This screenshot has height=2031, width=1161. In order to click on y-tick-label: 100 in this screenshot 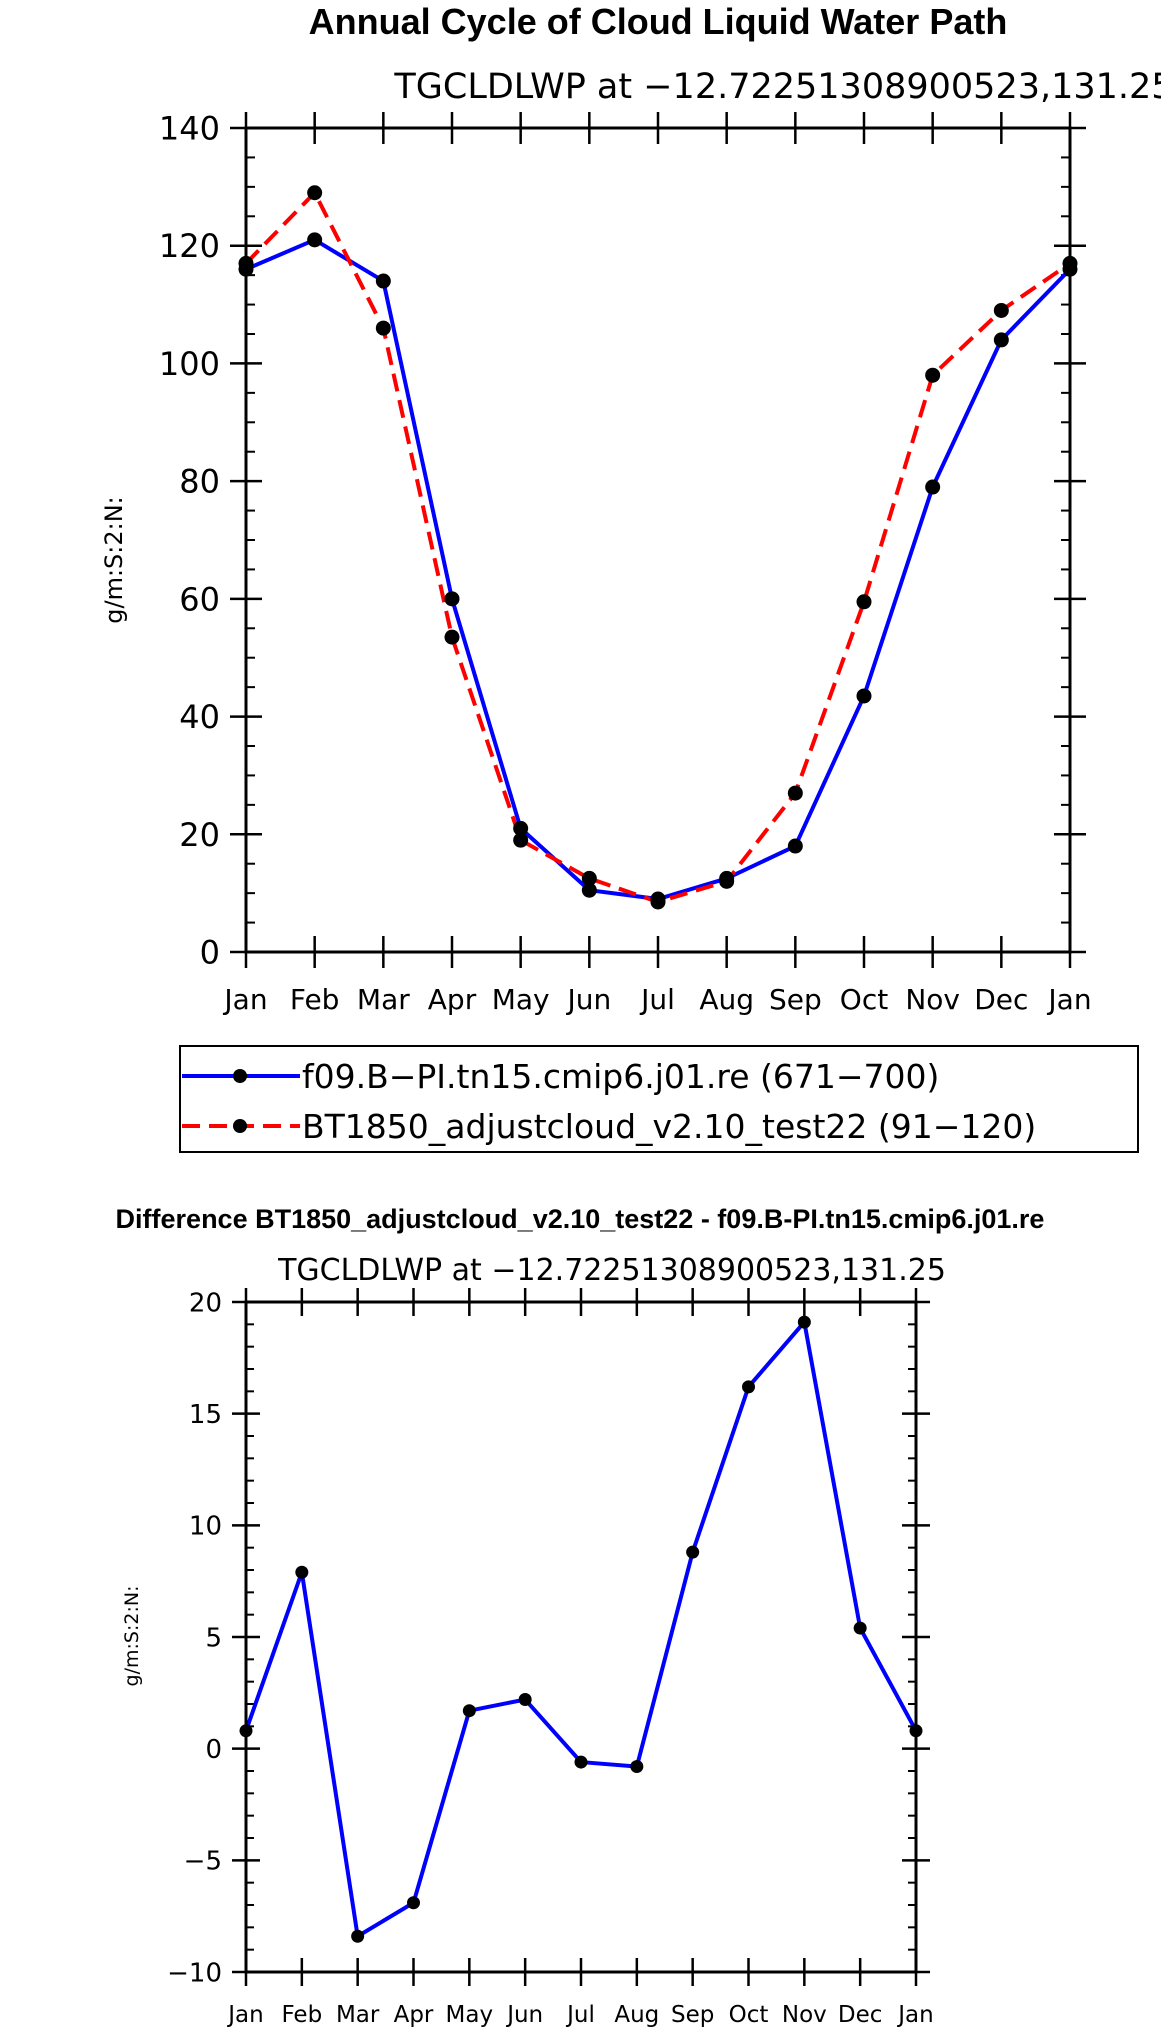, I will do `click(189, 364)`.